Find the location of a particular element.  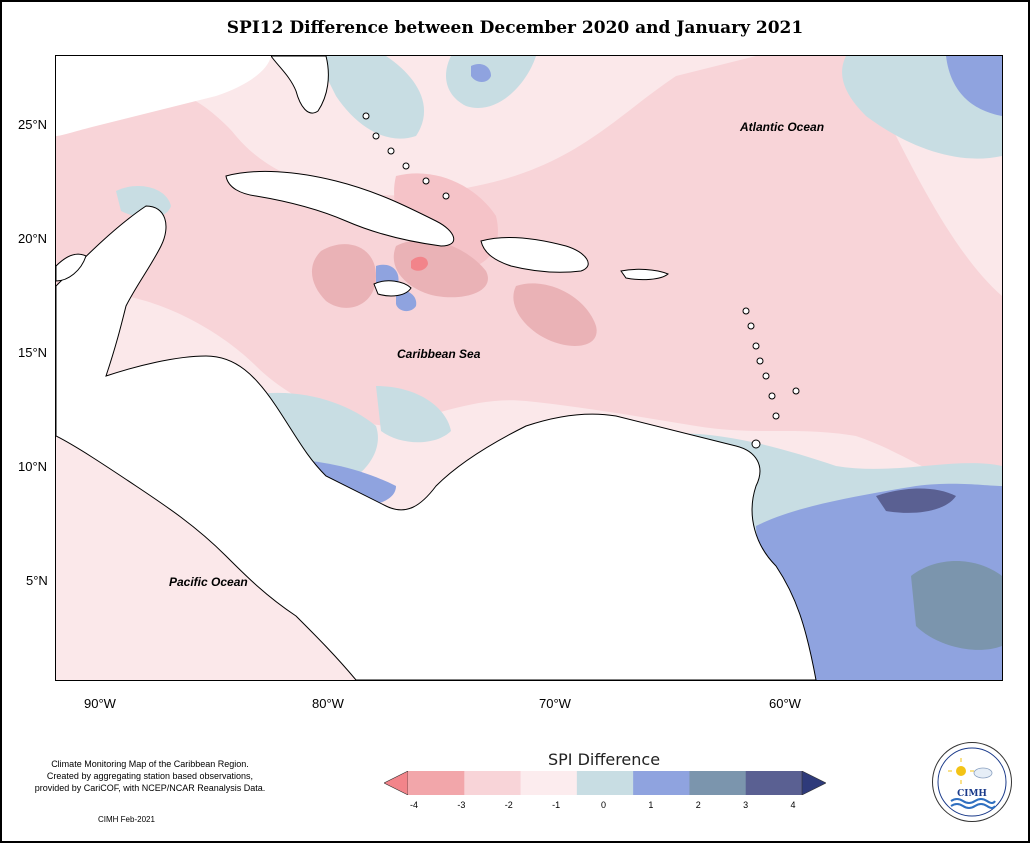

lat-label-15: 15°N is located at coordinates (33, 352).